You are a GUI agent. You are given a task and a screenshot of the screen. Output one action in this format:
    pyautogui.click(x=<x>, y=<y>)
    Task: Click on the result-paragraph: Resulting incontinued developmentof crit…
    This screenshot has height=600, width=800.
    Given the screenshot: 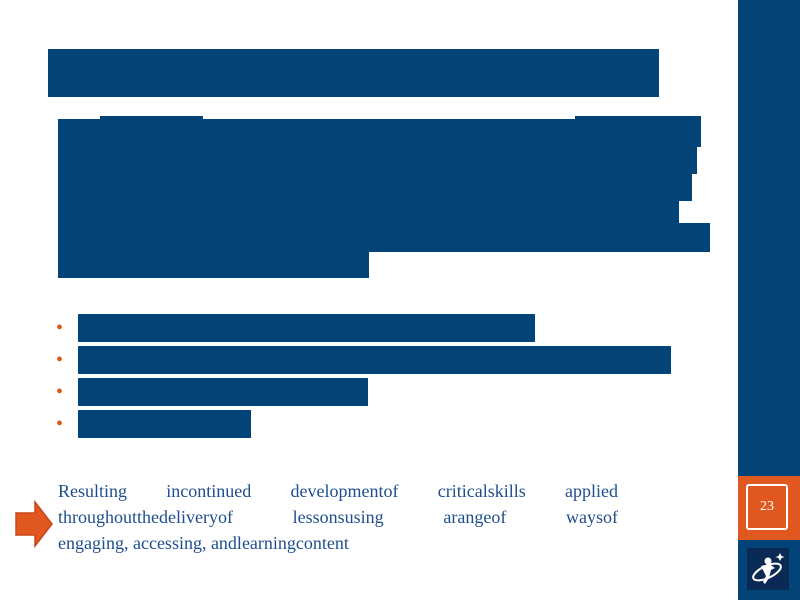 What is the action you would take?
    pyautogui.click(x=338, y=517)
    